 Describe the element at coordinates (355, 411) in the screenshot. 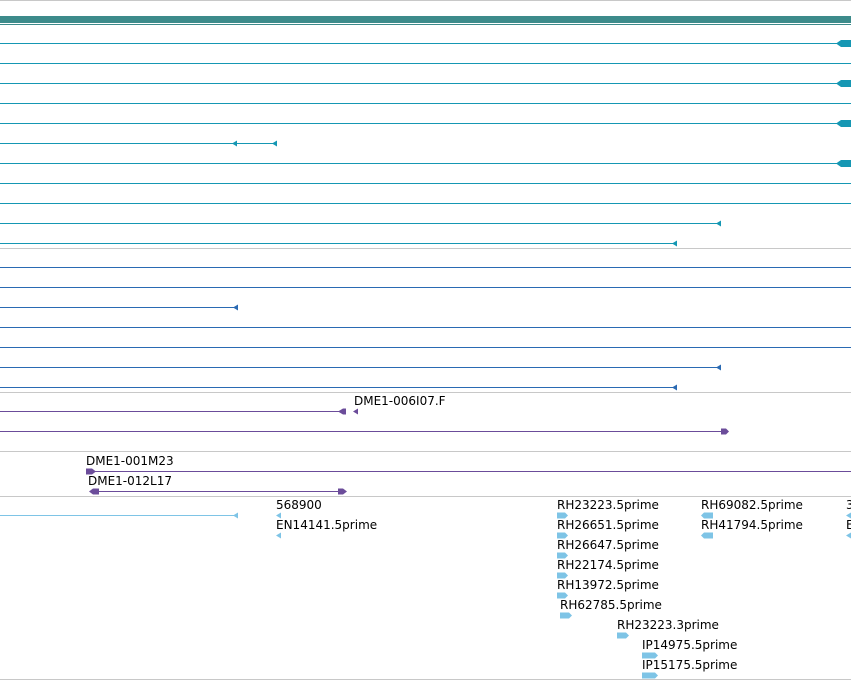

I see `clone-arrow` at that location.